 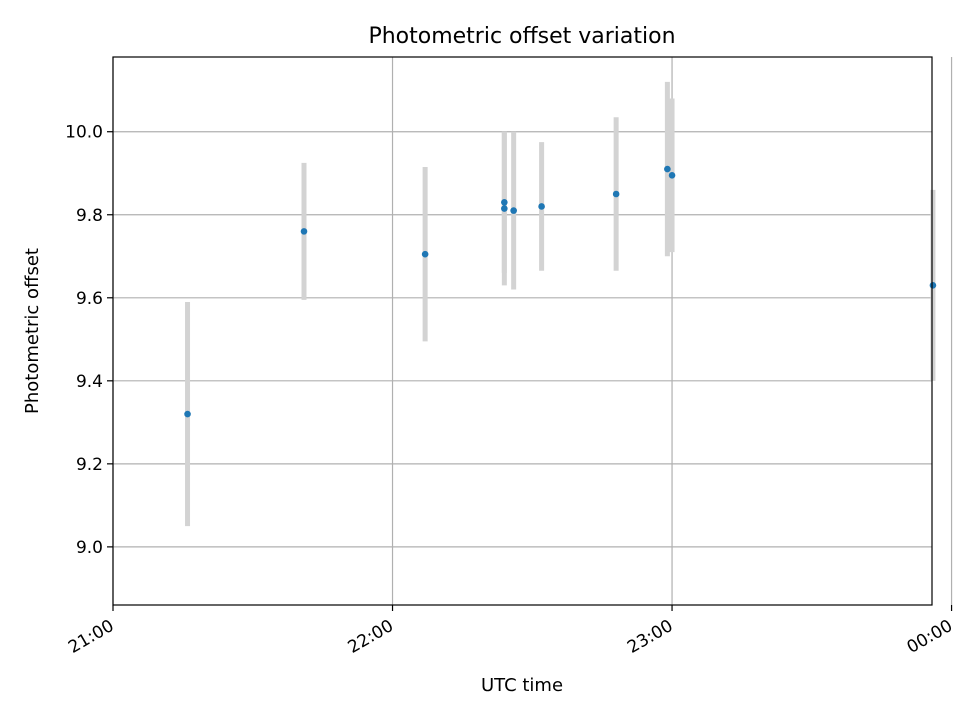 What do you see at coordinates (522, 685) in the screenshot?
I see `x-axis-label: UTC time` at bounding box center [522, 685].